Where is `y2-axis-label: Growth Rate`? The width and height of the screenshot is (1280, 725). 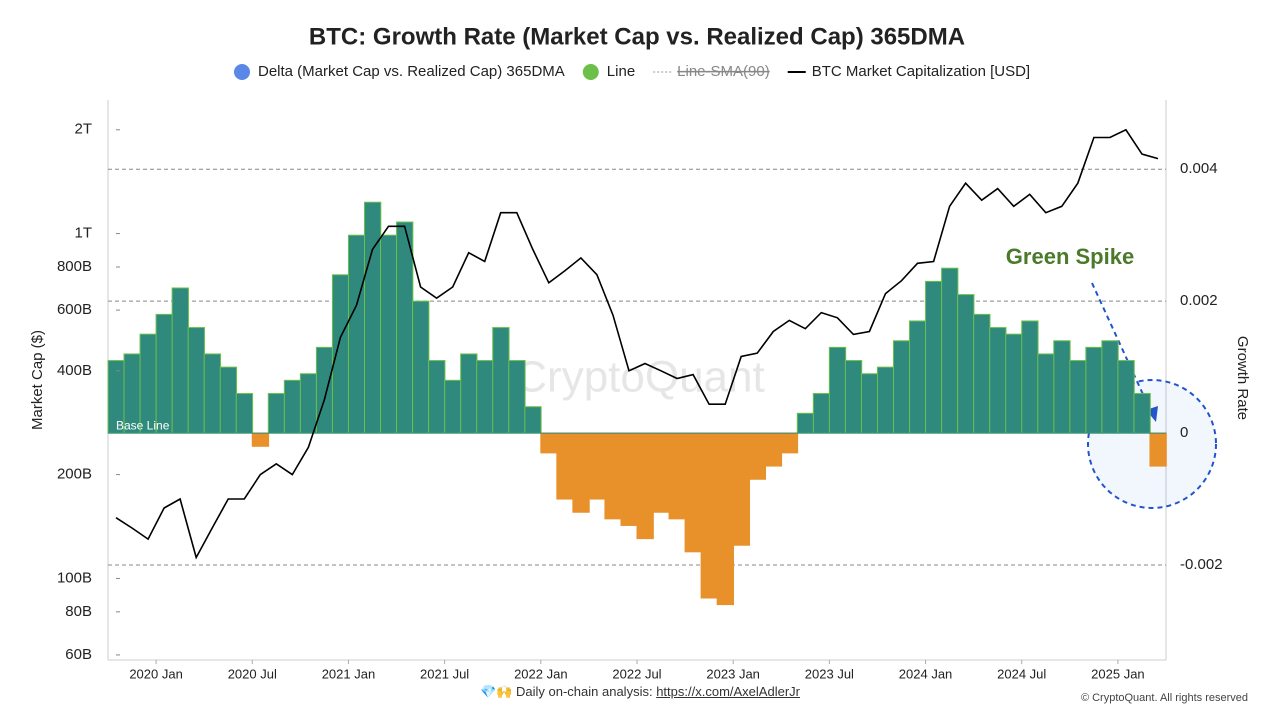
y2-axis-label: Growth Rate is located at coordinates (1242, 378).